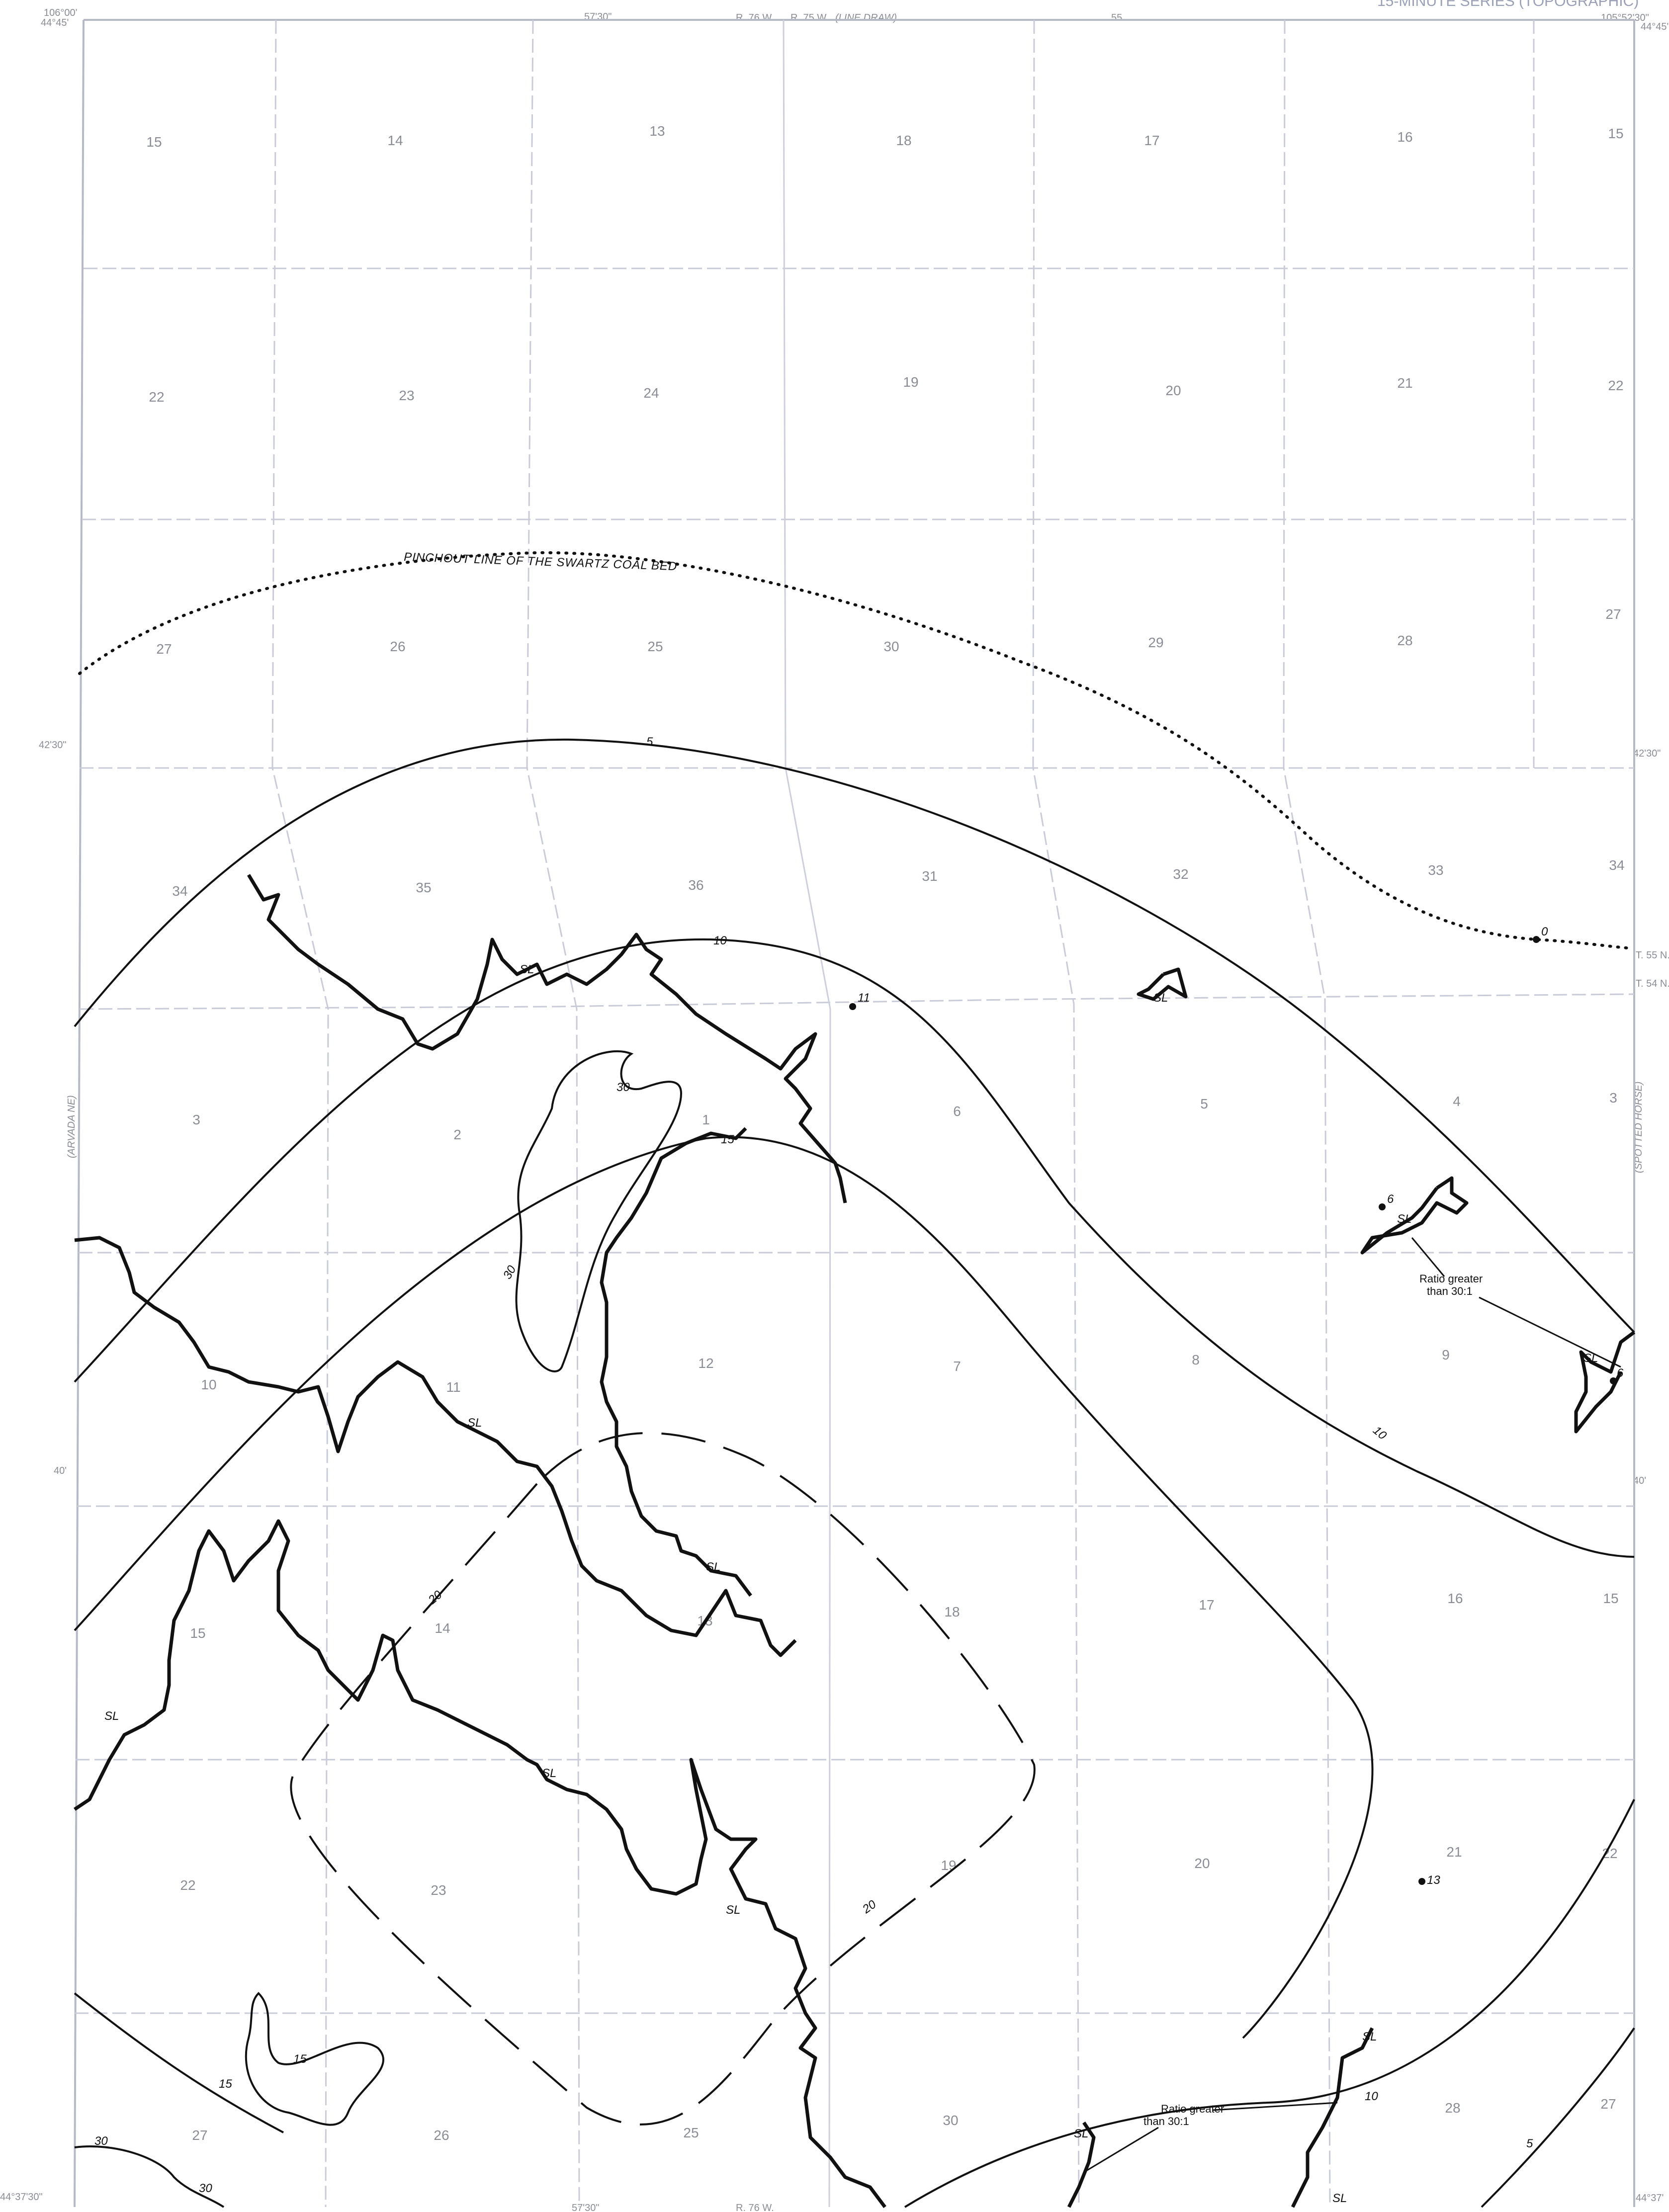  What do you see at coordinates (755, 2207) in the screenshot?
I see `bottom-range-label: R. 76 W.` at bounding box center [755, 2207].